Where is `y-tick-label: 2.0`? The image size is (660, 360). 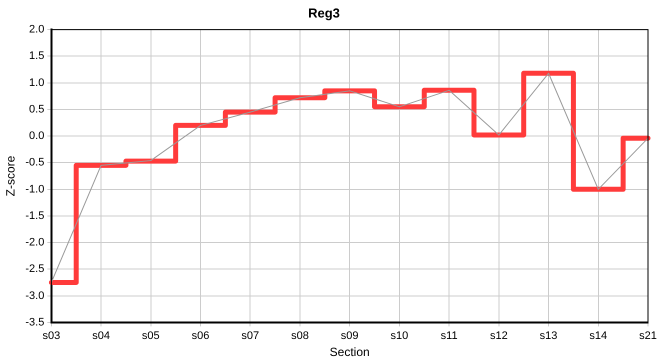 y-tick-label: 2.0 is located at coordinates (36, 30).